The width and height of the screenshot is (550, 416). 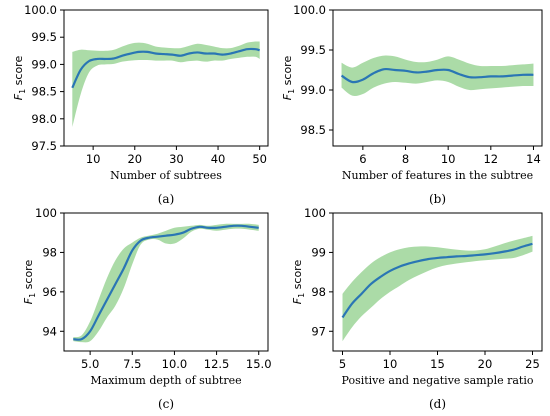 I want to click on x-tick-label: 8, so click(x=405, y=159).